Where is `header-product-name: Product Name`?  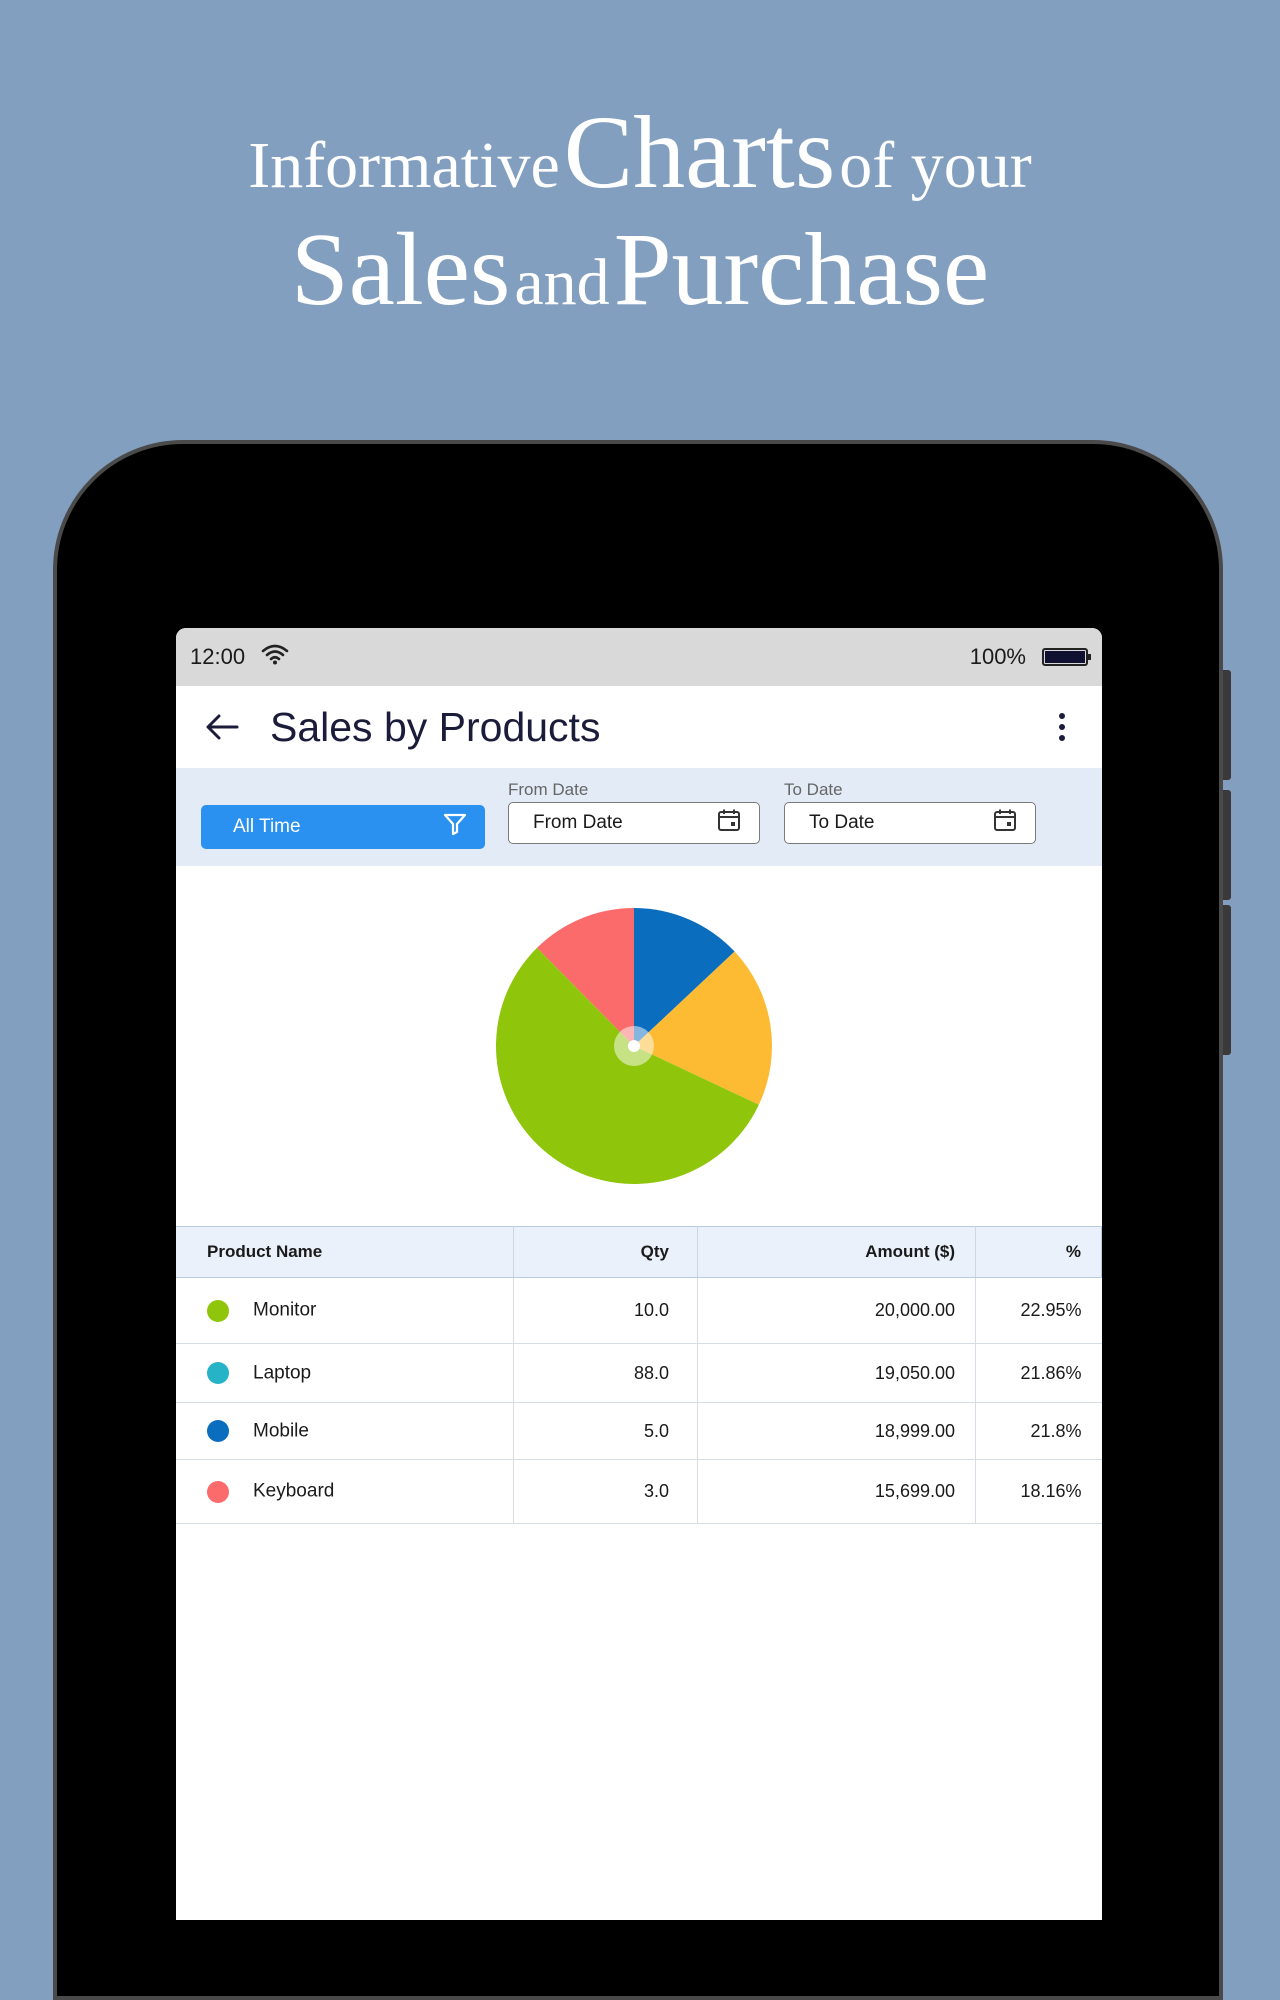 header-product-name: Product Name is located at coordinates (345, 1252).